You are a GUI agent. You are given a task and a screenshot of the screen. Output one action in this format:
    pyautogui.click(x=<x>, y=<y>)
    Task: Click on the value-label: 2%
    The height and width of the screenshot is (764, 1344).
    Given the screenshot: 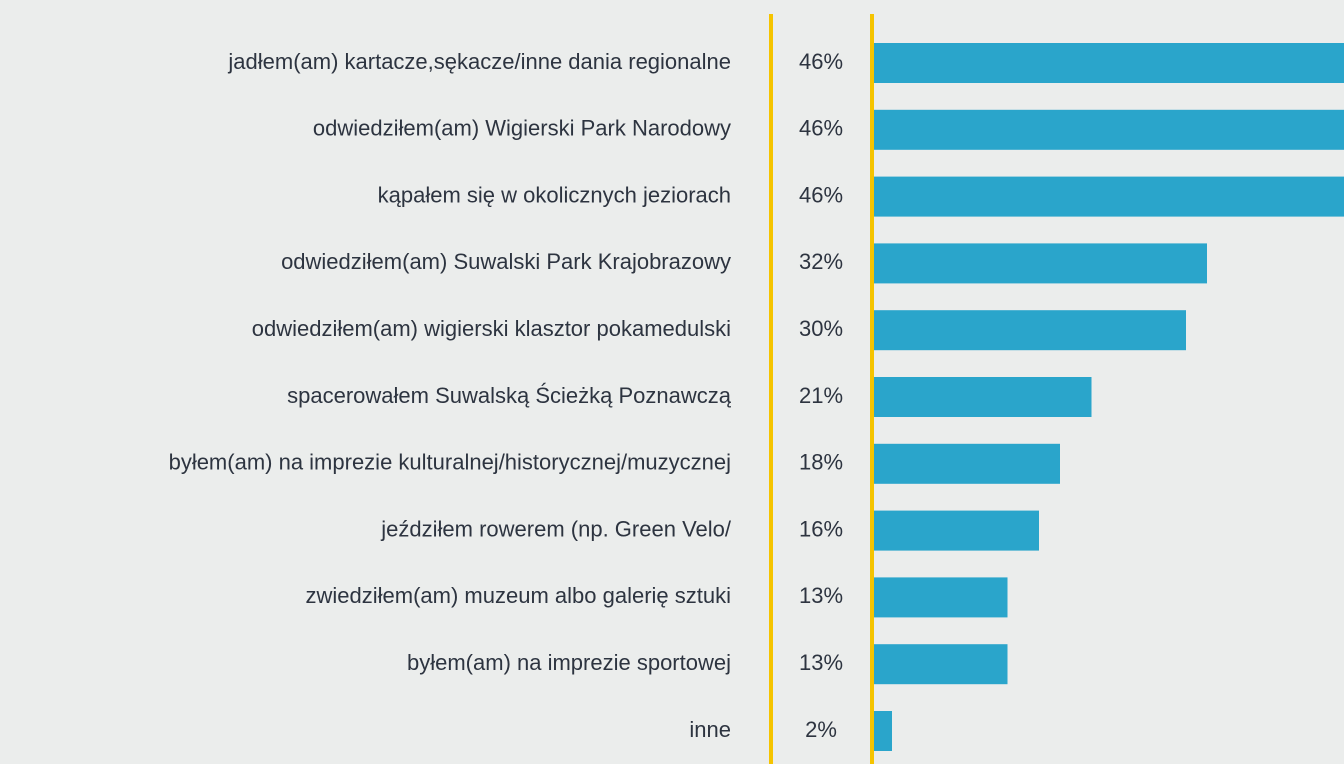 What is the action you would take?
    pyautogui.click(x=821, y=729)
    